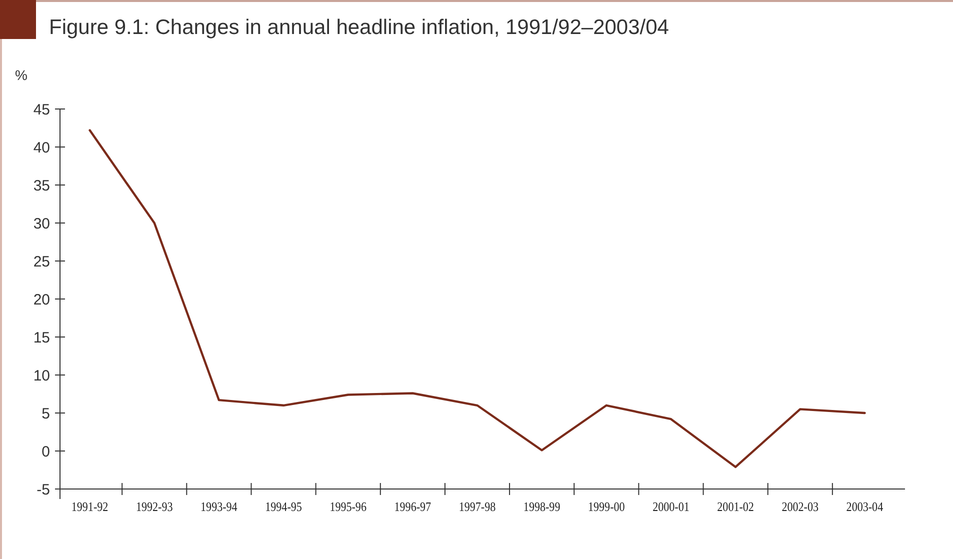 This screenshot has height=559, width=953. I want to click on x-tick-label: 2002-03, so click(800, 506).